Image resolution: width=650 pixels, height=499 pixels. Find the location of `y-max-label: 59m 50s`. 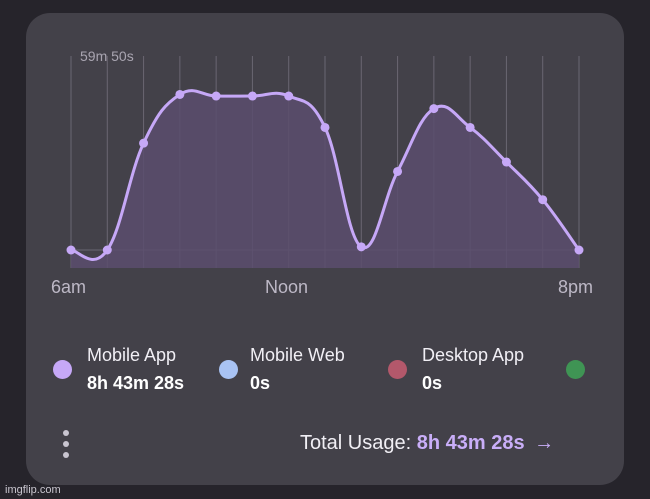

y-max-label: 59m 50s is located at coordinates (107, 56).